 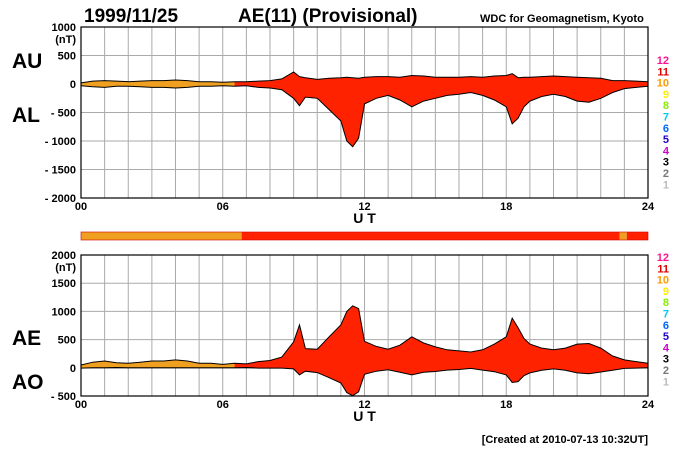 What do you see at coordinates (64, 284) in the screenshot?
I see `y-tick-label: 1500` at bounding box center [64, 284].